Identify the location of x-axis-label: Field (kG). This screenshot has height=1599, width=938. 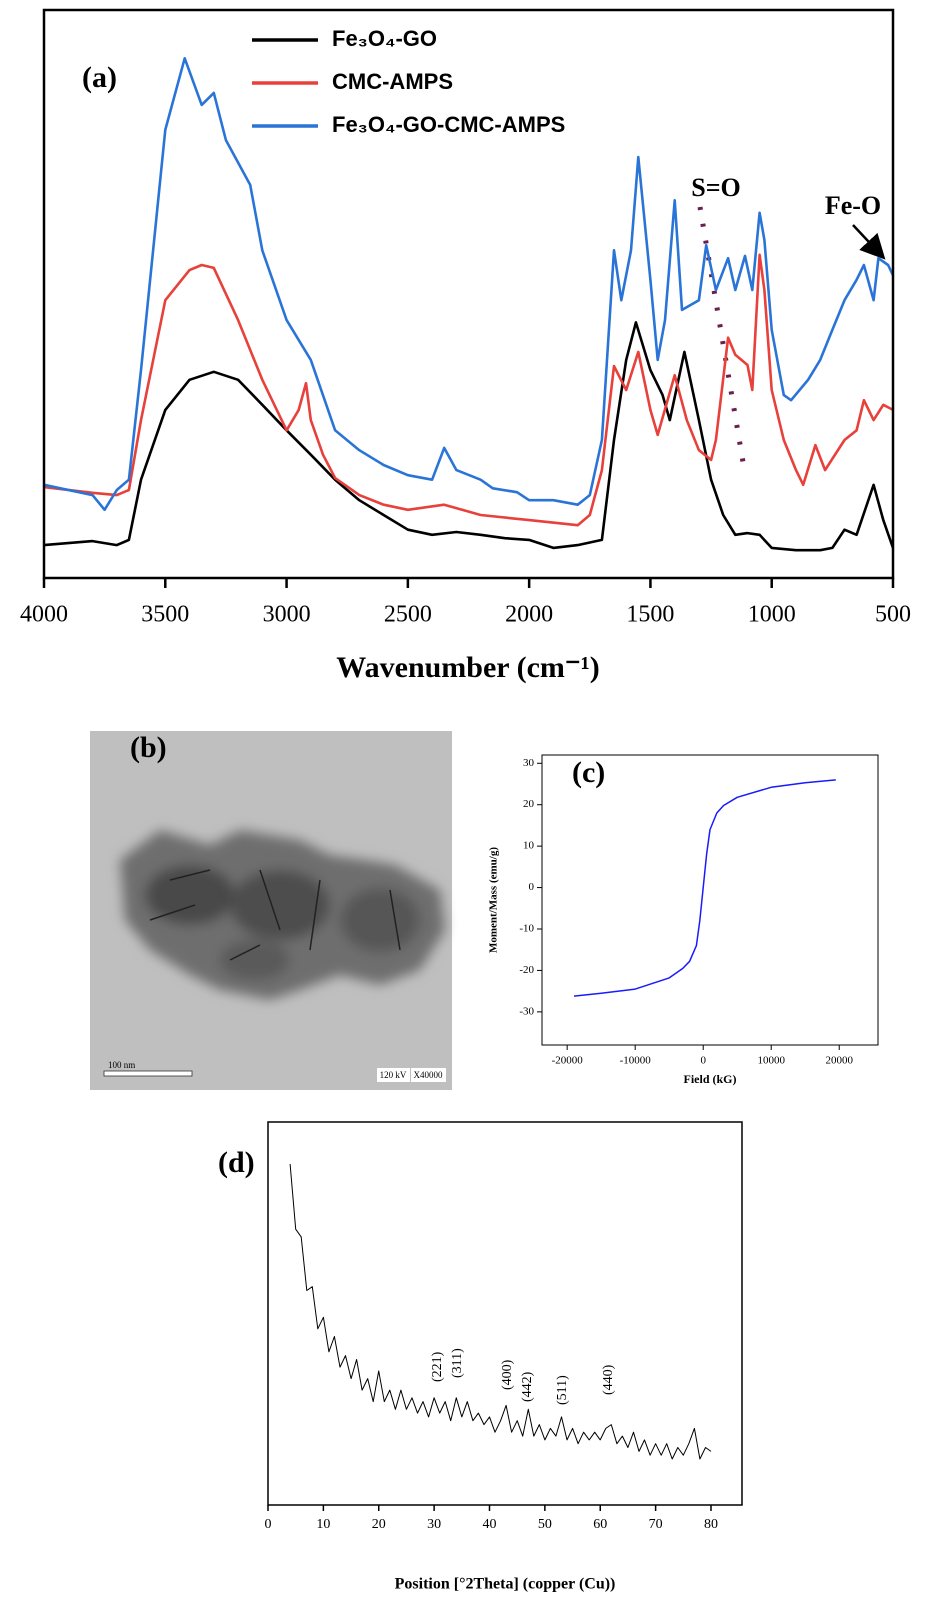
(710, 1079).